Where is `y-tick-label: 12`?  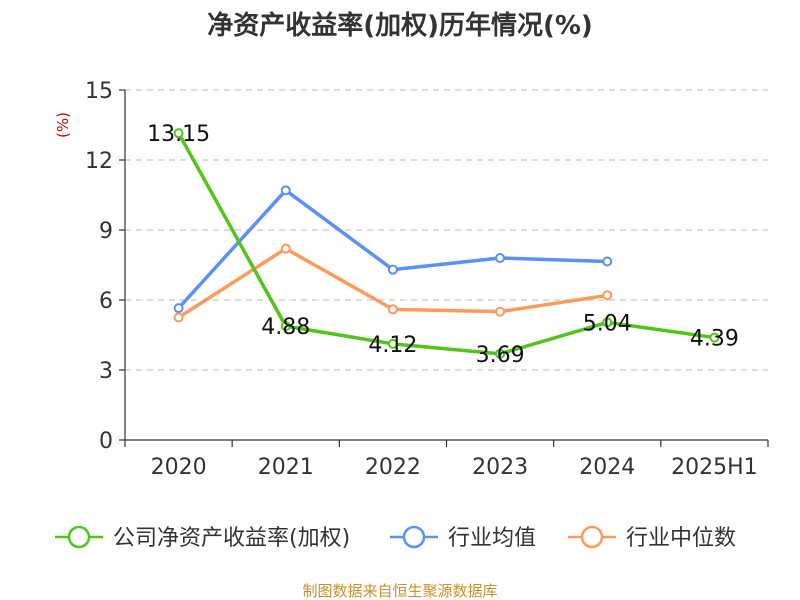
y-tick-label: 12 is located at coordinates (99, 161).